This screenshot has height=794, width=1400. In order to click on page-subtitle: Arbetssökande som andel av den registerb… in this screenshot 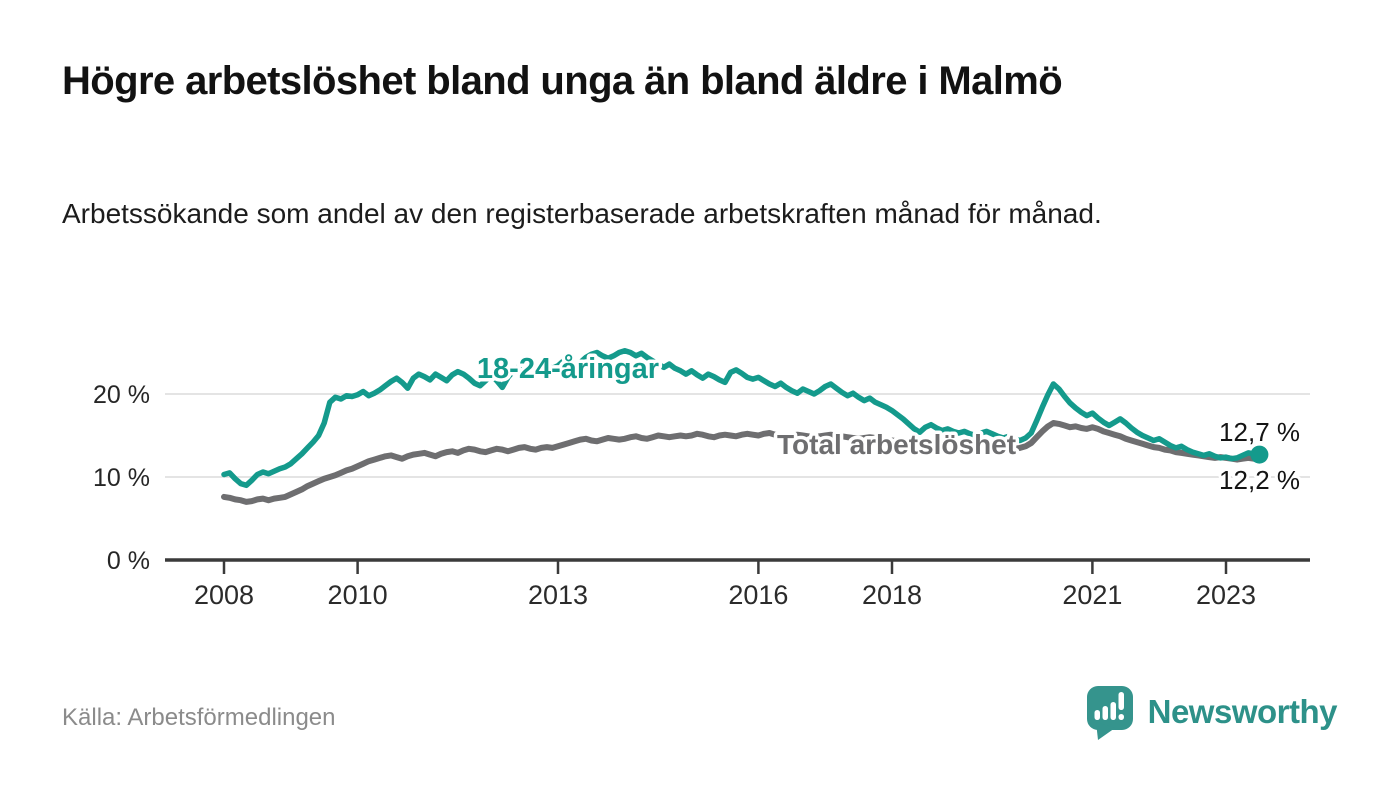, I will do `click(582, 213)`.